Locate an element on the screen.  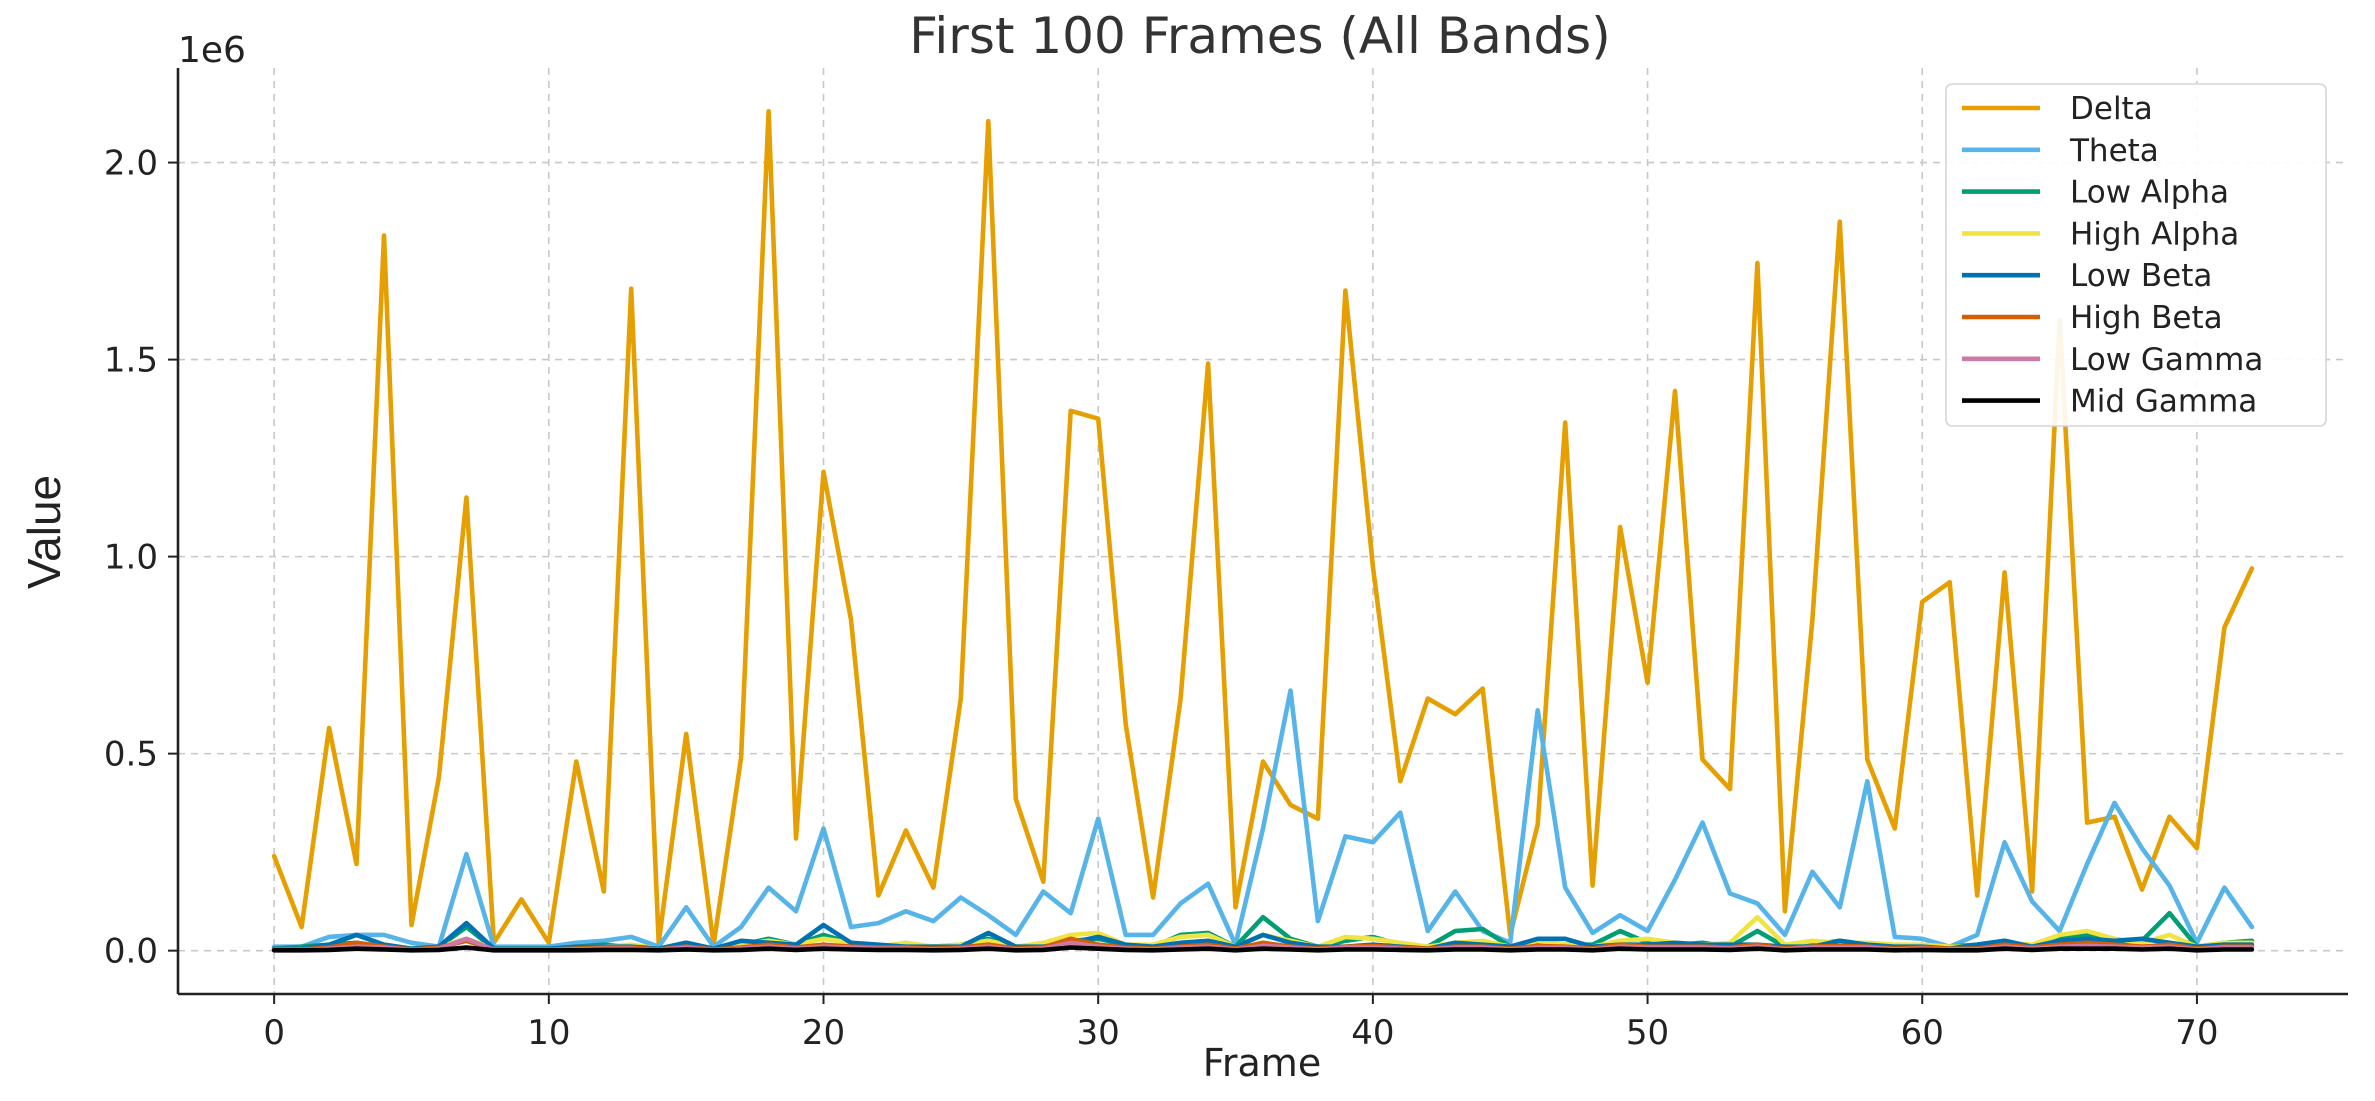
x-tick-label: 60 is located at coordinates (1922, 1033).